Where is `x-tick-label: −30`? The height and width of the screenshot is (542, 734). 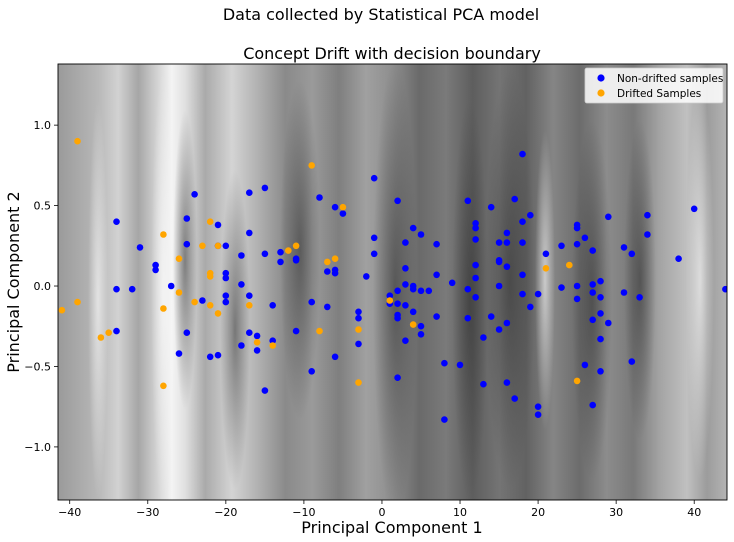
x-tick-label: −30 is located at coordinates (147, 512).